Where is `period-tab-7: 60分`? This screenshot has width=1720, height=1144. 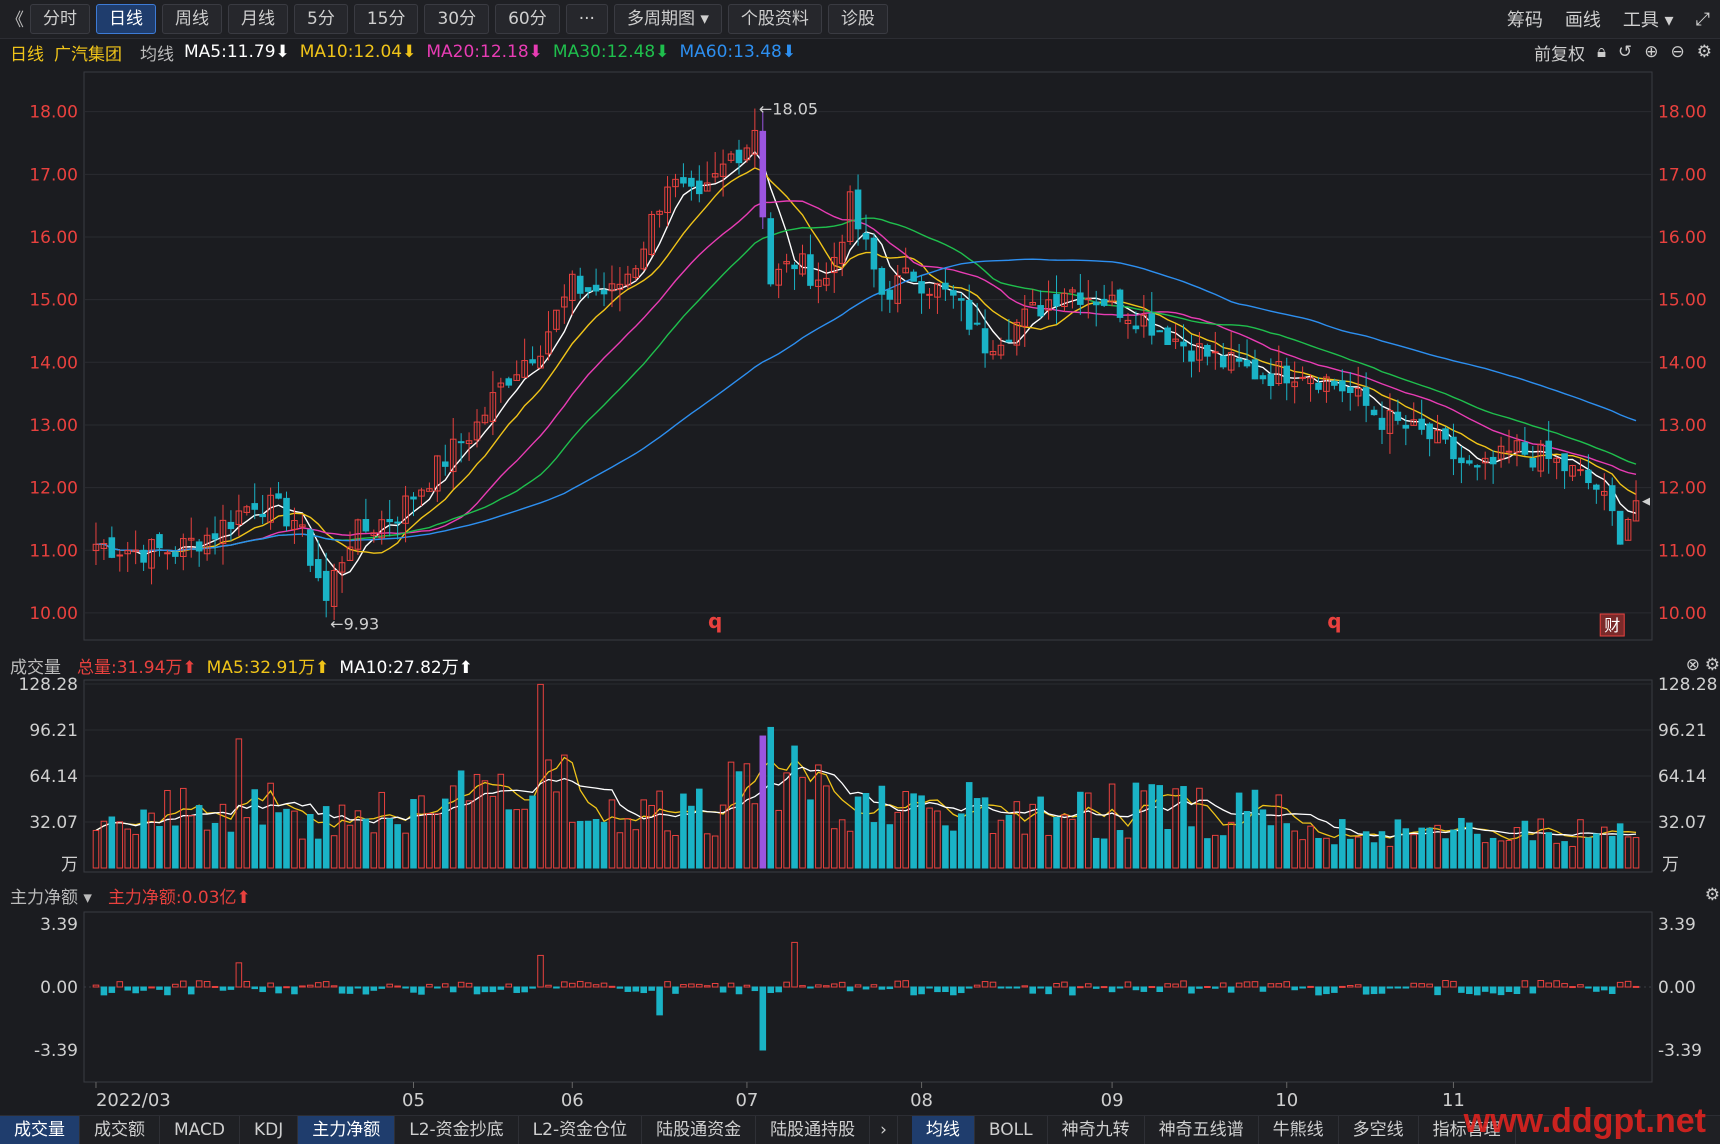
period-tab-7: 60分 is located at coordinates (527, 19).